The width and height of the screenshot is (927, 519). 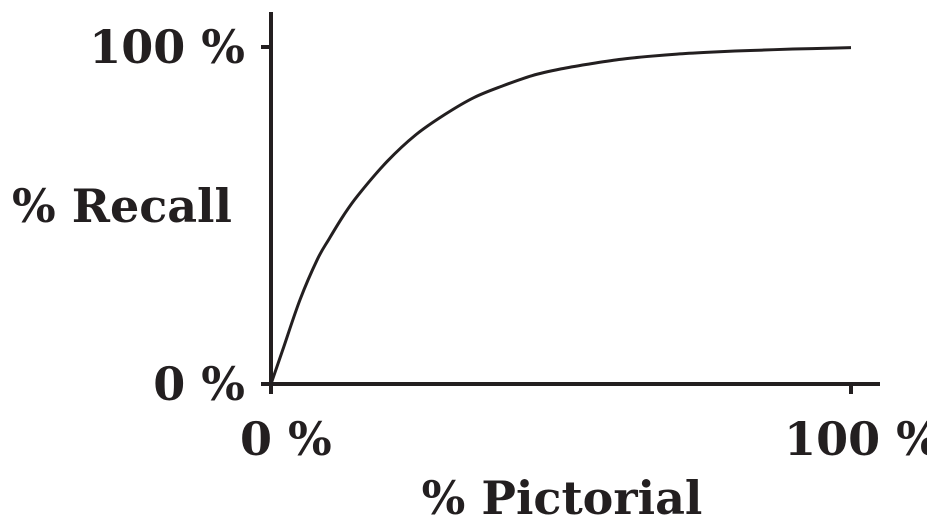 I want to click on x-tick-label: 0 %, so click(x=286, y=439).